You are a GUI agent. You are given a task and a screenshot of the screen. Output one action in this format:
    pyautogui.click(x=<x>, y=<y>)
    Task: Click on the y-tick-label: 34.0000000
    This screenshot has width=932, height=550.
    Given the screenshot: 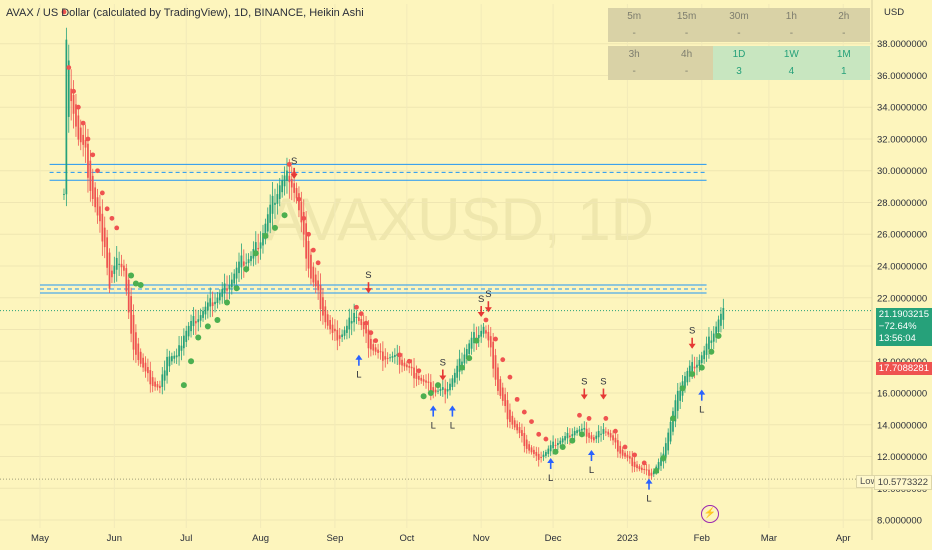 What is the action you would take?
    pyautogui.click(x=902, y=108)
    